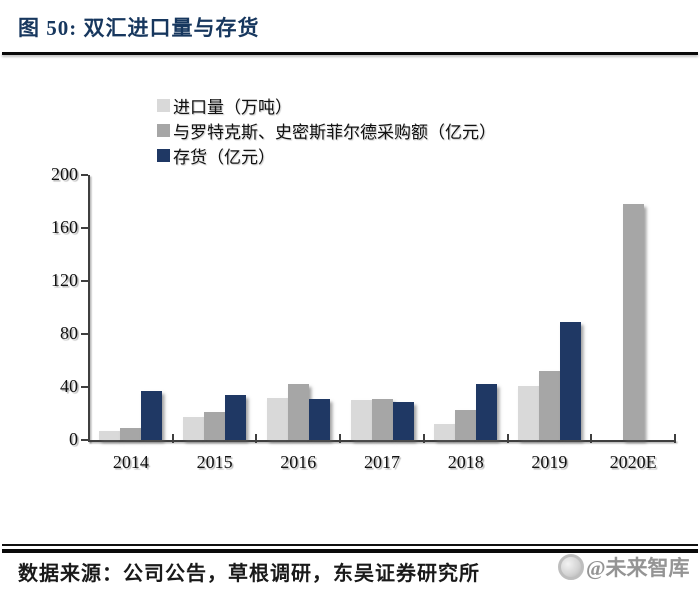 This screenshot has height=602, width=700. I want to click on x-axis-category-label: 2016, so click(298, 462).